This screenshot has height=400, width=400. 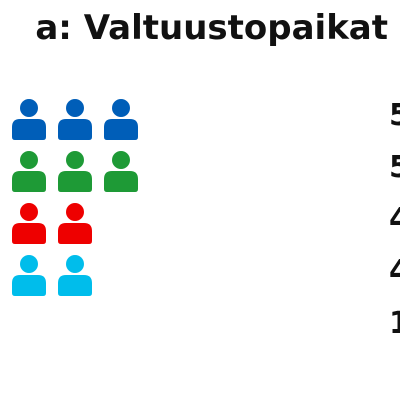 I want to click on chart-title: a: Valtuustopaikat, so click(x=211, y=28).